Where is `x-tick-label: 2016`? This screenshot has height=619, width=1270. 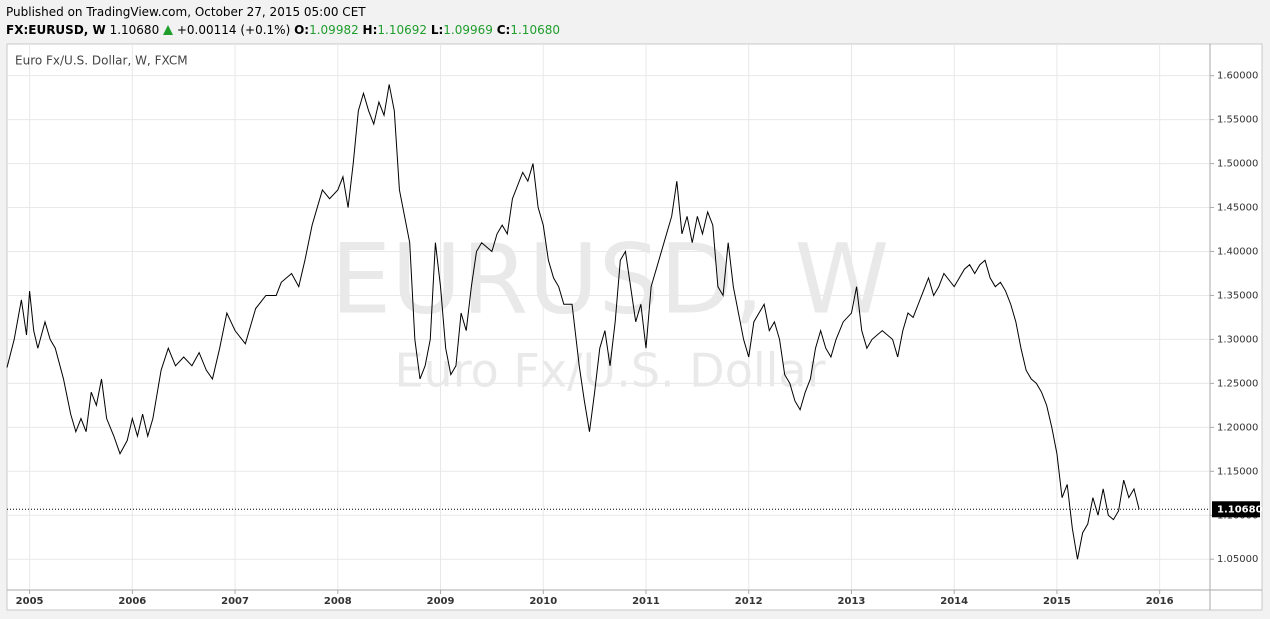
x-tick-label: 2016 is located at coordinates (1160, 601).